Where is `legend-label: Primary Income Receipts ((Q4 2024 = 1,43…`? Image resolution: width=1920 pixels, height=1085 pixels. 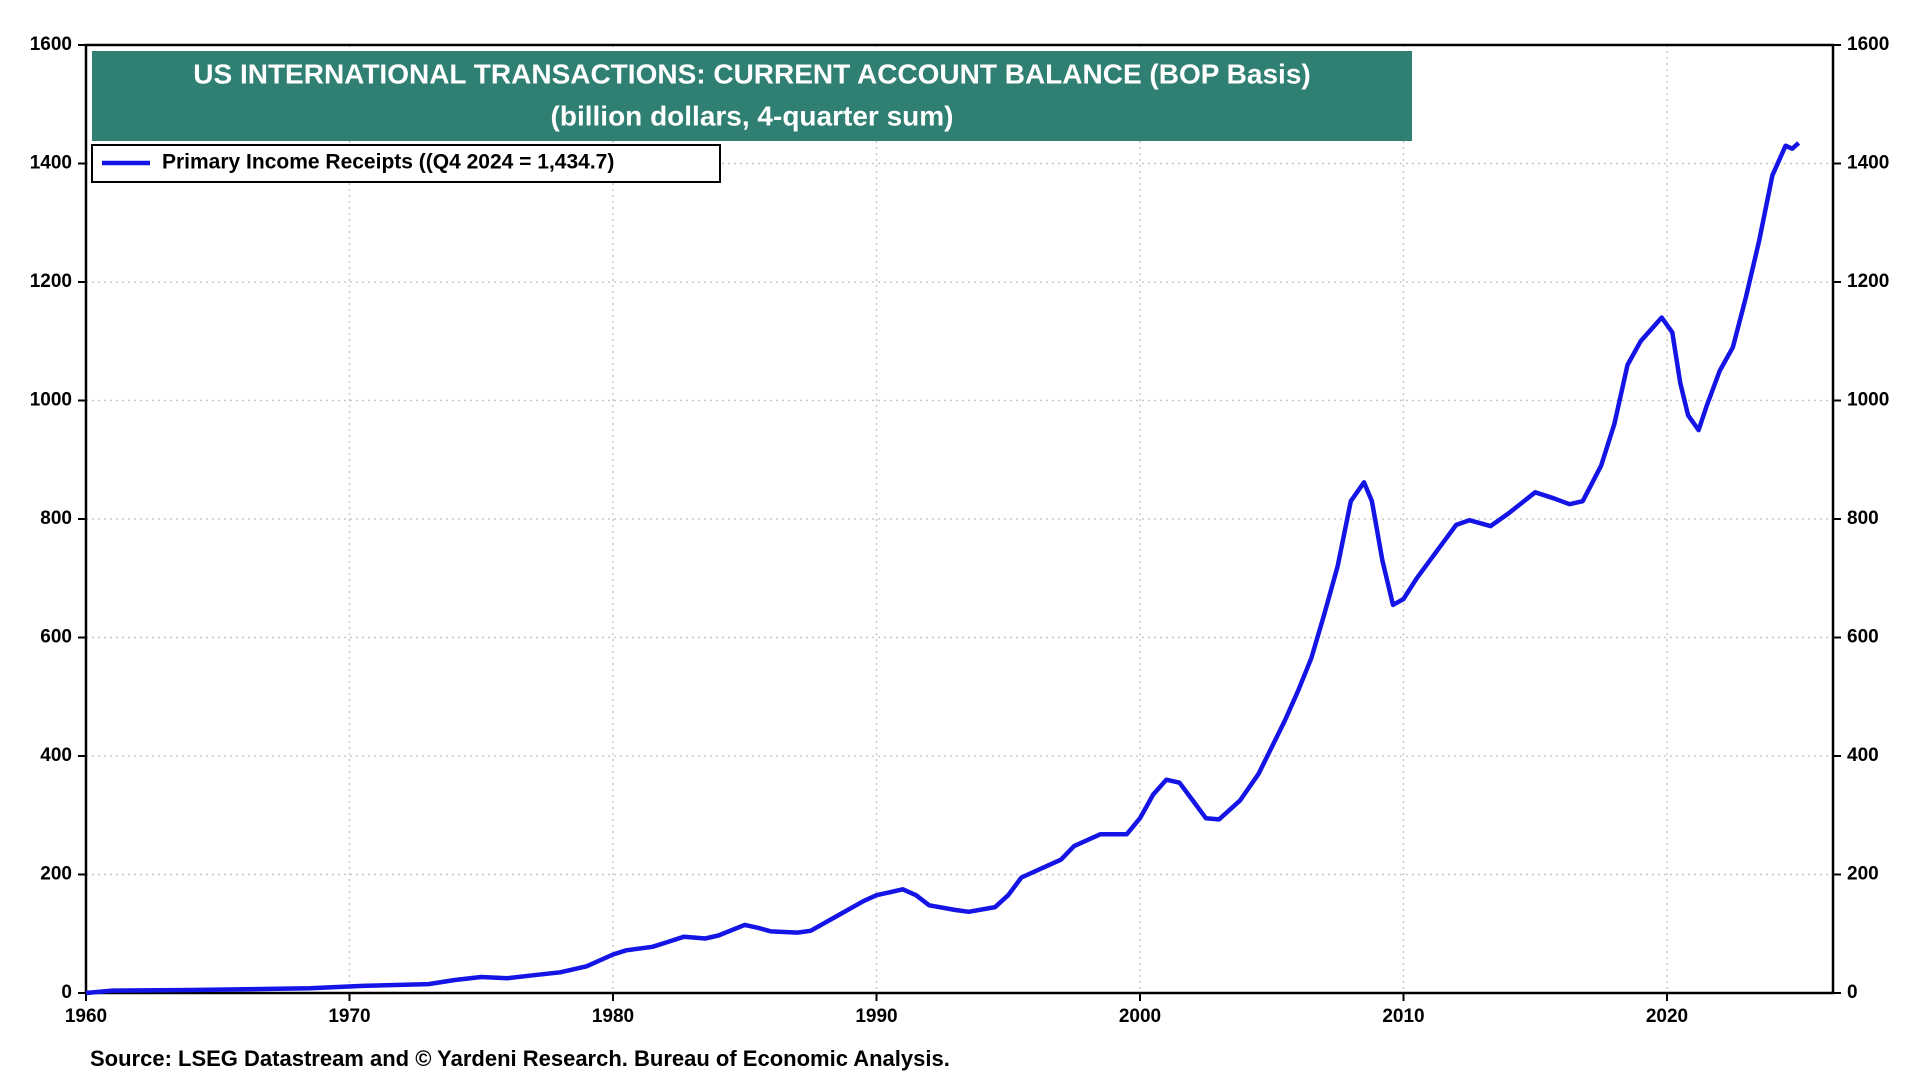
legend-label: Primary Income Receipts ((Q4 2024 = 1,43… is located at coordinates (388, 162).